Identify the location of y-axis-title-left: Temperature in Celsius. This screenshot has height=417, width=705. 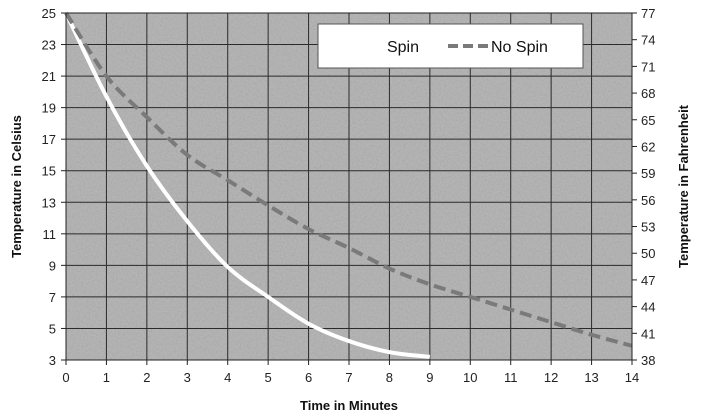
(16, 186).